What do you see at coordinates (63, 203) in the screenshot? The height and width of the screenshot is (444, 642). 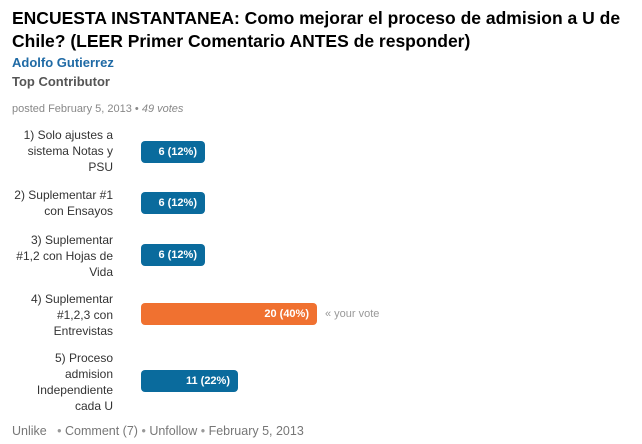 I see `poll-option-label: 2) Suplementar #1 con Ensayos` at bounding box center [63, 203].